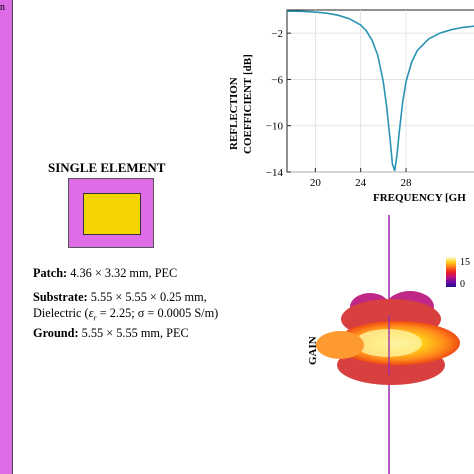  I want to click on single-element-title: SINGLE ELEMENT, so click(107, 167).